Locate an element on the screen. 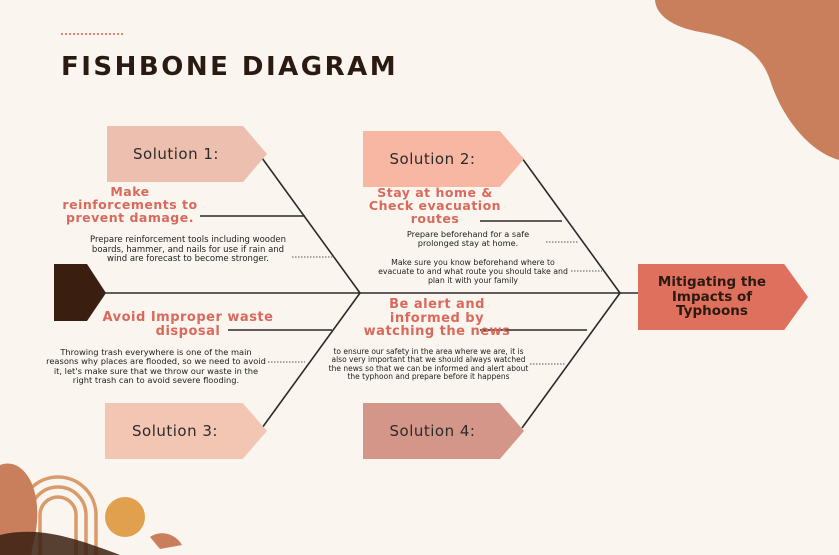 The image size is (839, 555). effect-head-box: Mitigating the Impacts of Typhoons is located at coordinates (723, 297).